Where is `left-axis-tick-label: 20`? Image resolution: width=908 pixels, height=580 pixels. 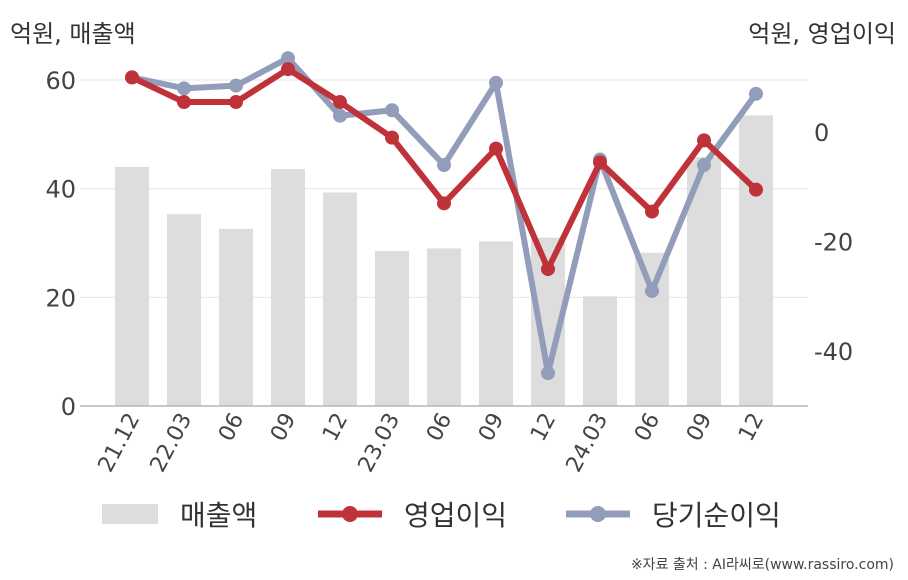 left-axis-tick-label: 20 is located at coordinates (60, 298).